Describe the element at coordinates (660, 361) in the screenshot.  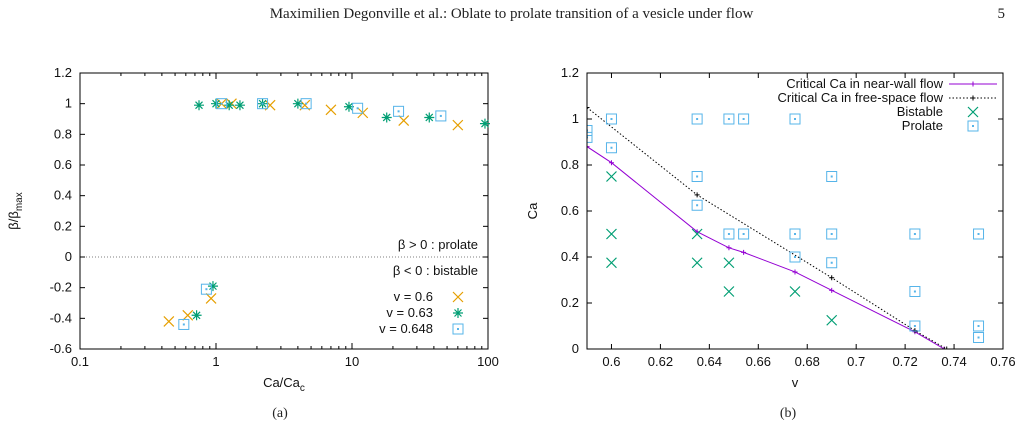
I see `x-tick-label: 0.62` at that location.